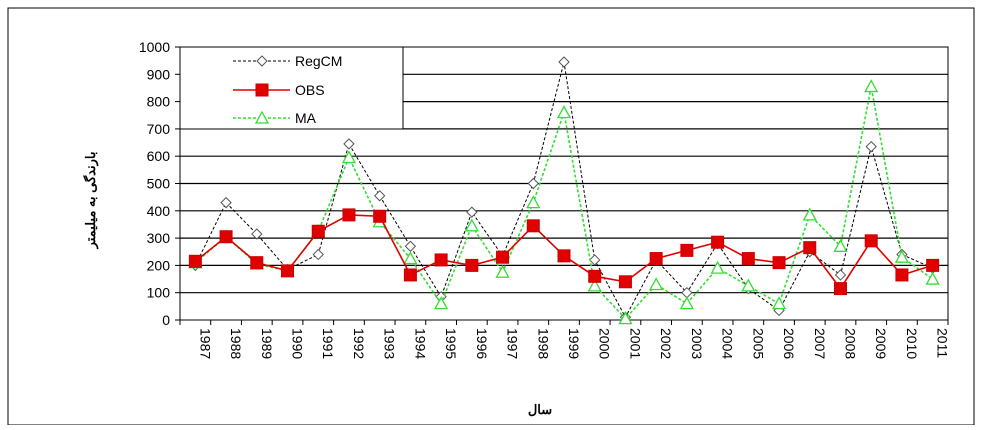  I want to click on y-tick-label: 200, so click(159, 265).